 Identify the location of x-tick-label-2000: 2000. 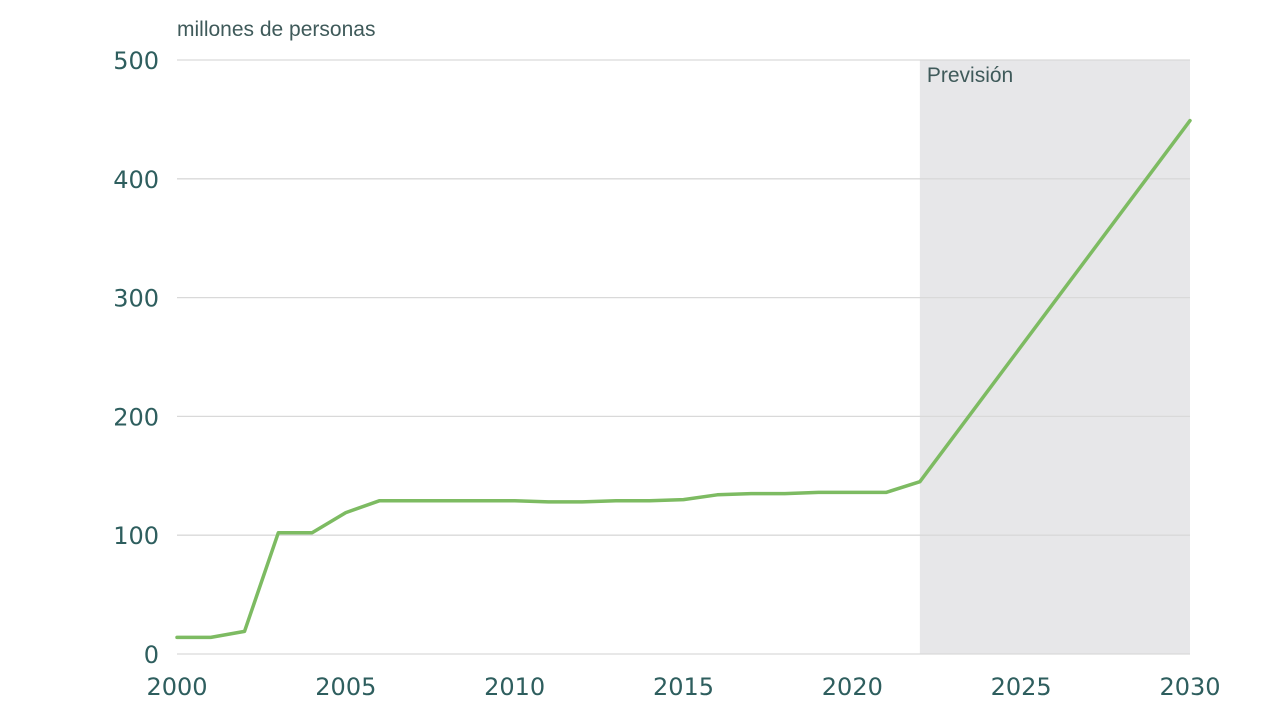
(176, 687).